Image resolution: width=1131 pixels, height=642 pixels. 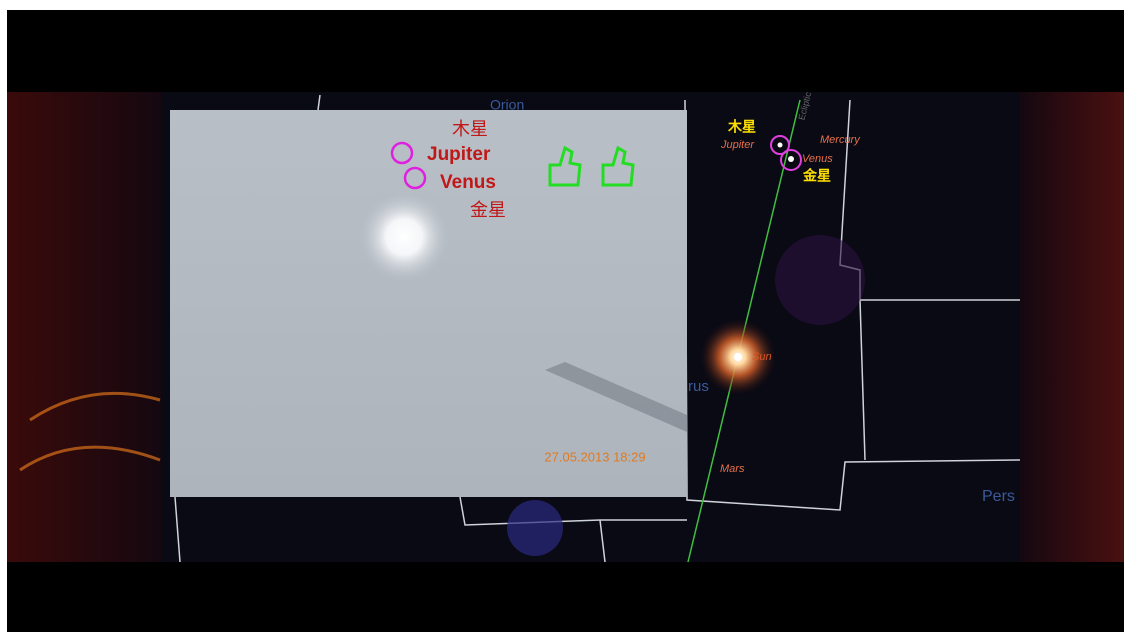 I want to click on mars-label: Mars, so click(x=732, y=469).